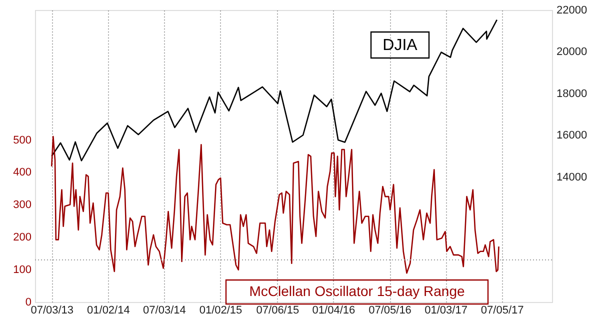 Image resolution: width=600 pixels, height=330 pixels. I want to click on x-tick-label: 07/06/15, so click(278, 310).